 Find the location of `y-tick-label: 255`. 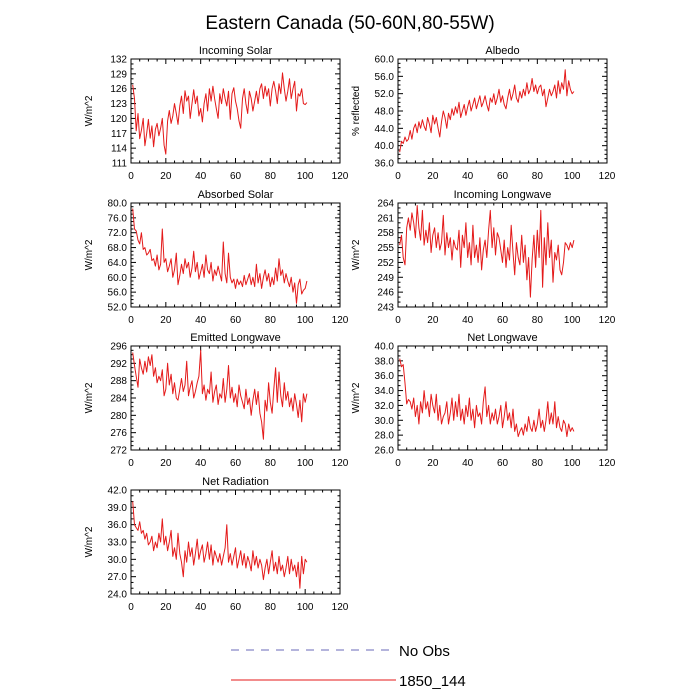

y-tick-label: 255 is located at coordinates (385, 248).